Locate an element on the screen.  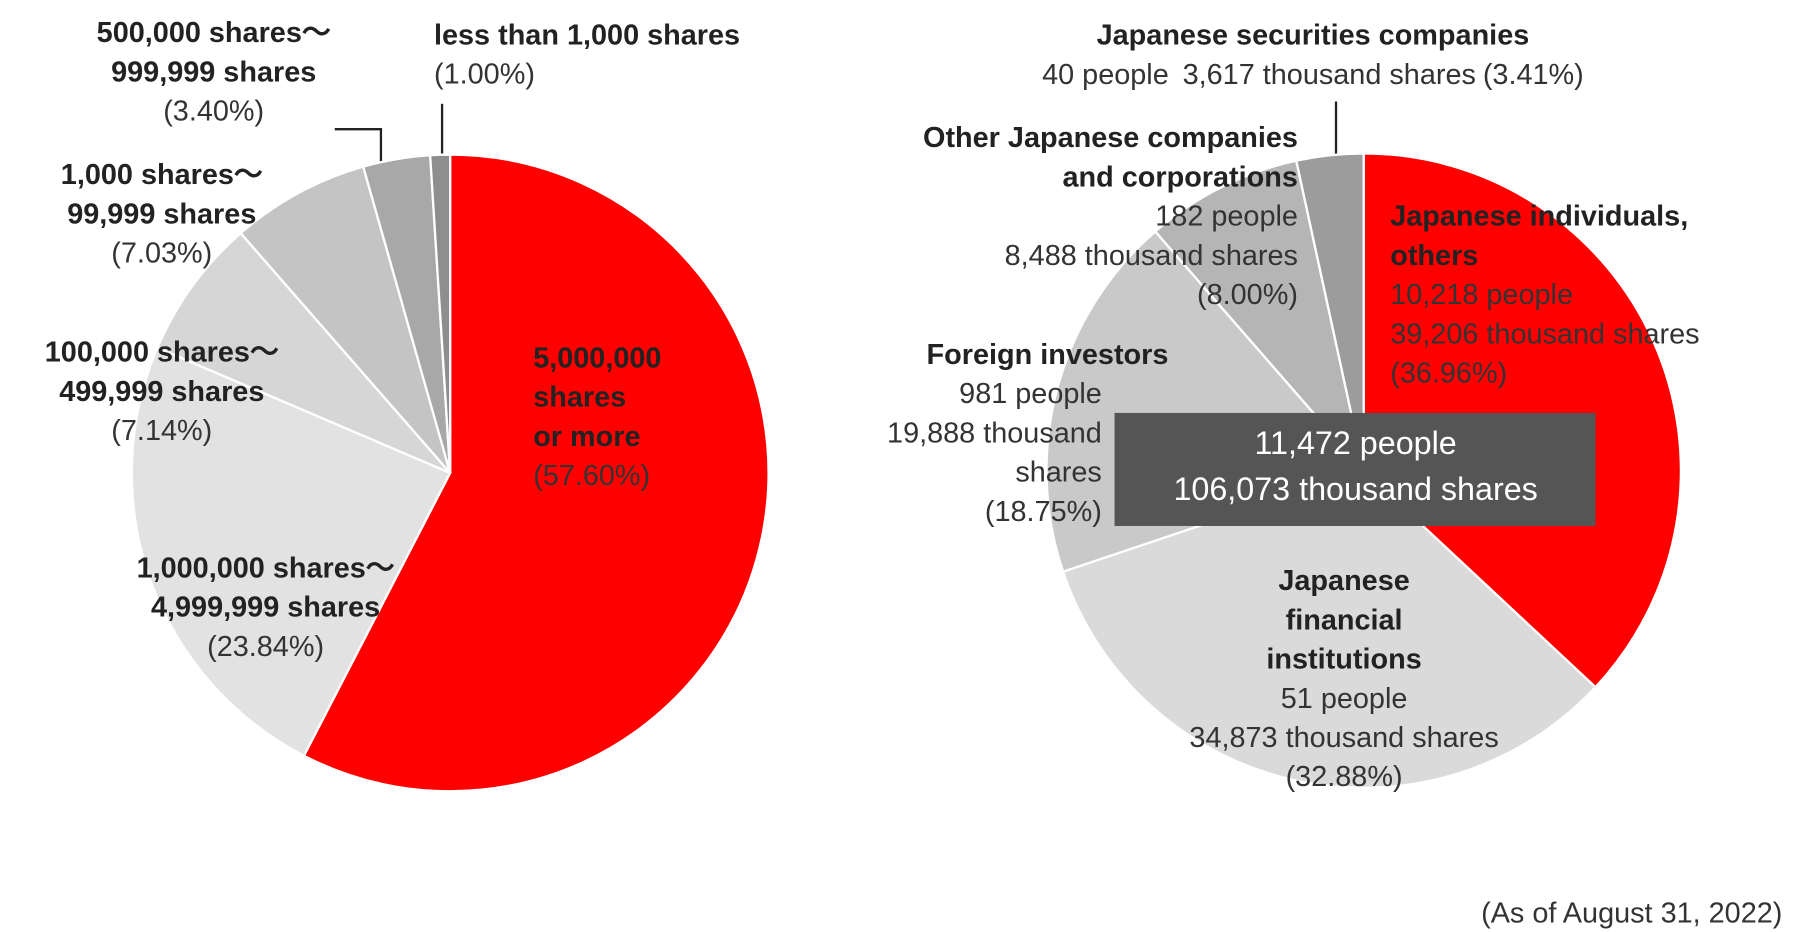
shares-label: 39,206 thousand shares is located at coordinates (1544, 334).